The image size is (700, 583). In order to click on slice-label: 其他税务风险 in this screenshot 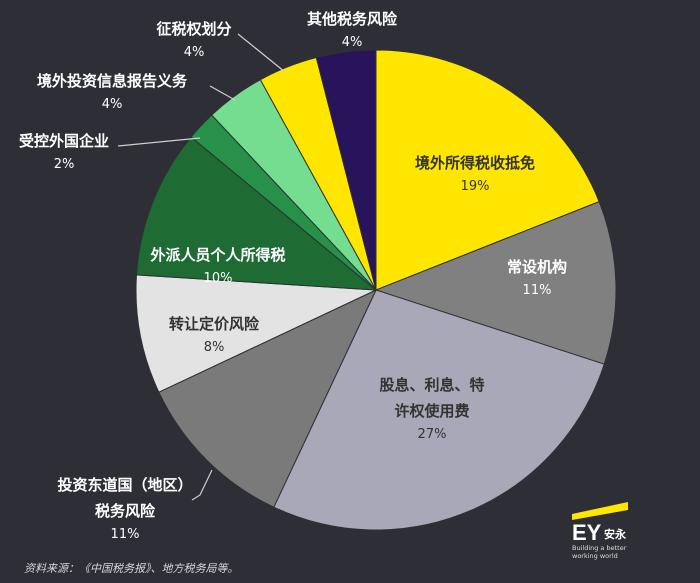, I will do `click(352, 19)`.